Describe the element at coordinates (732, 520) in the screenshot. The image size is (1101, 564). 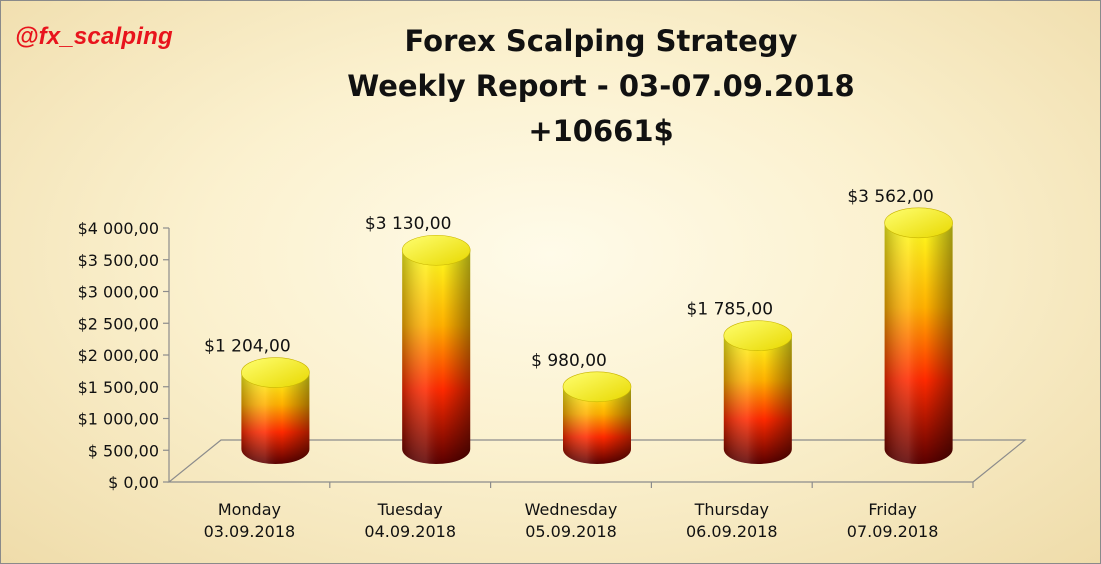
I see `x-tick-label: Thursday 06.09.2018` at that location.